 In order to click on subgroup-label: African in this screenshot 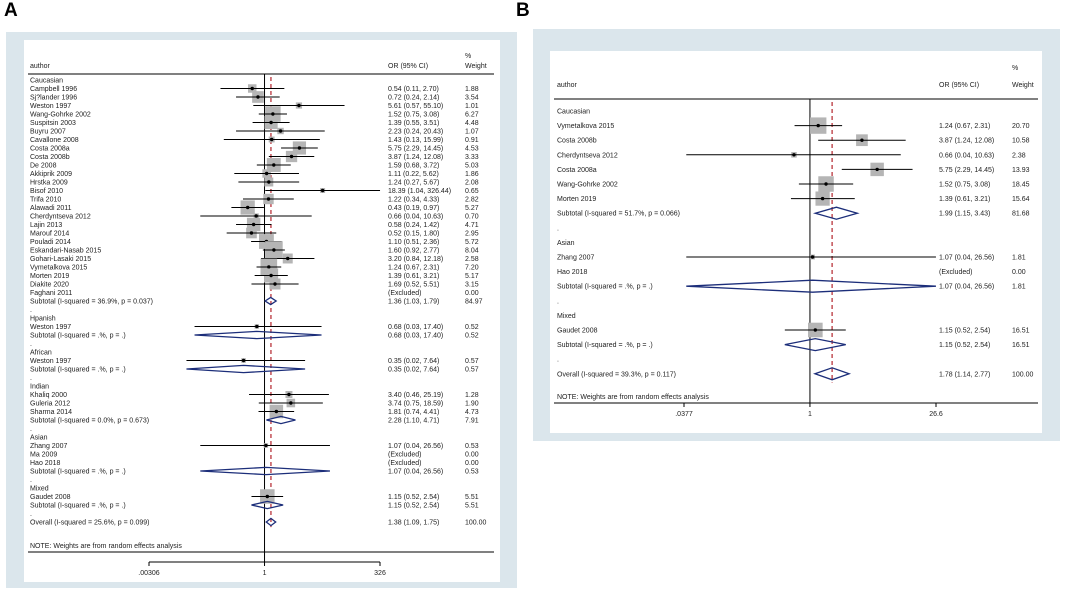, I will do `click(41, 352)`.